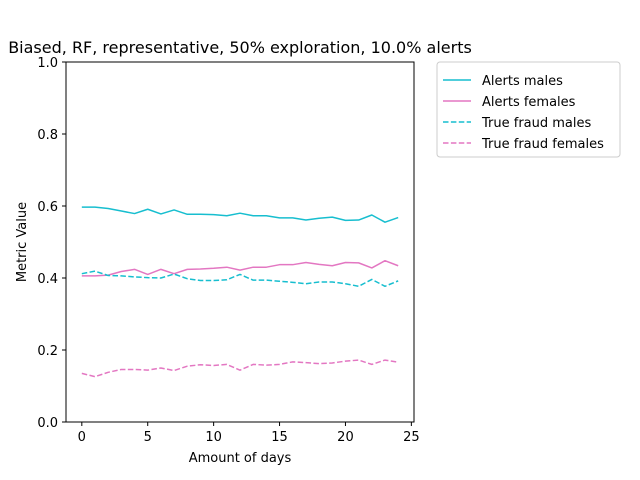 This screenshot has height=480, width=640. Describe the element at coordinates (240, 279) in the screenshot. I see `series-line-true-fraud-males` at that location.